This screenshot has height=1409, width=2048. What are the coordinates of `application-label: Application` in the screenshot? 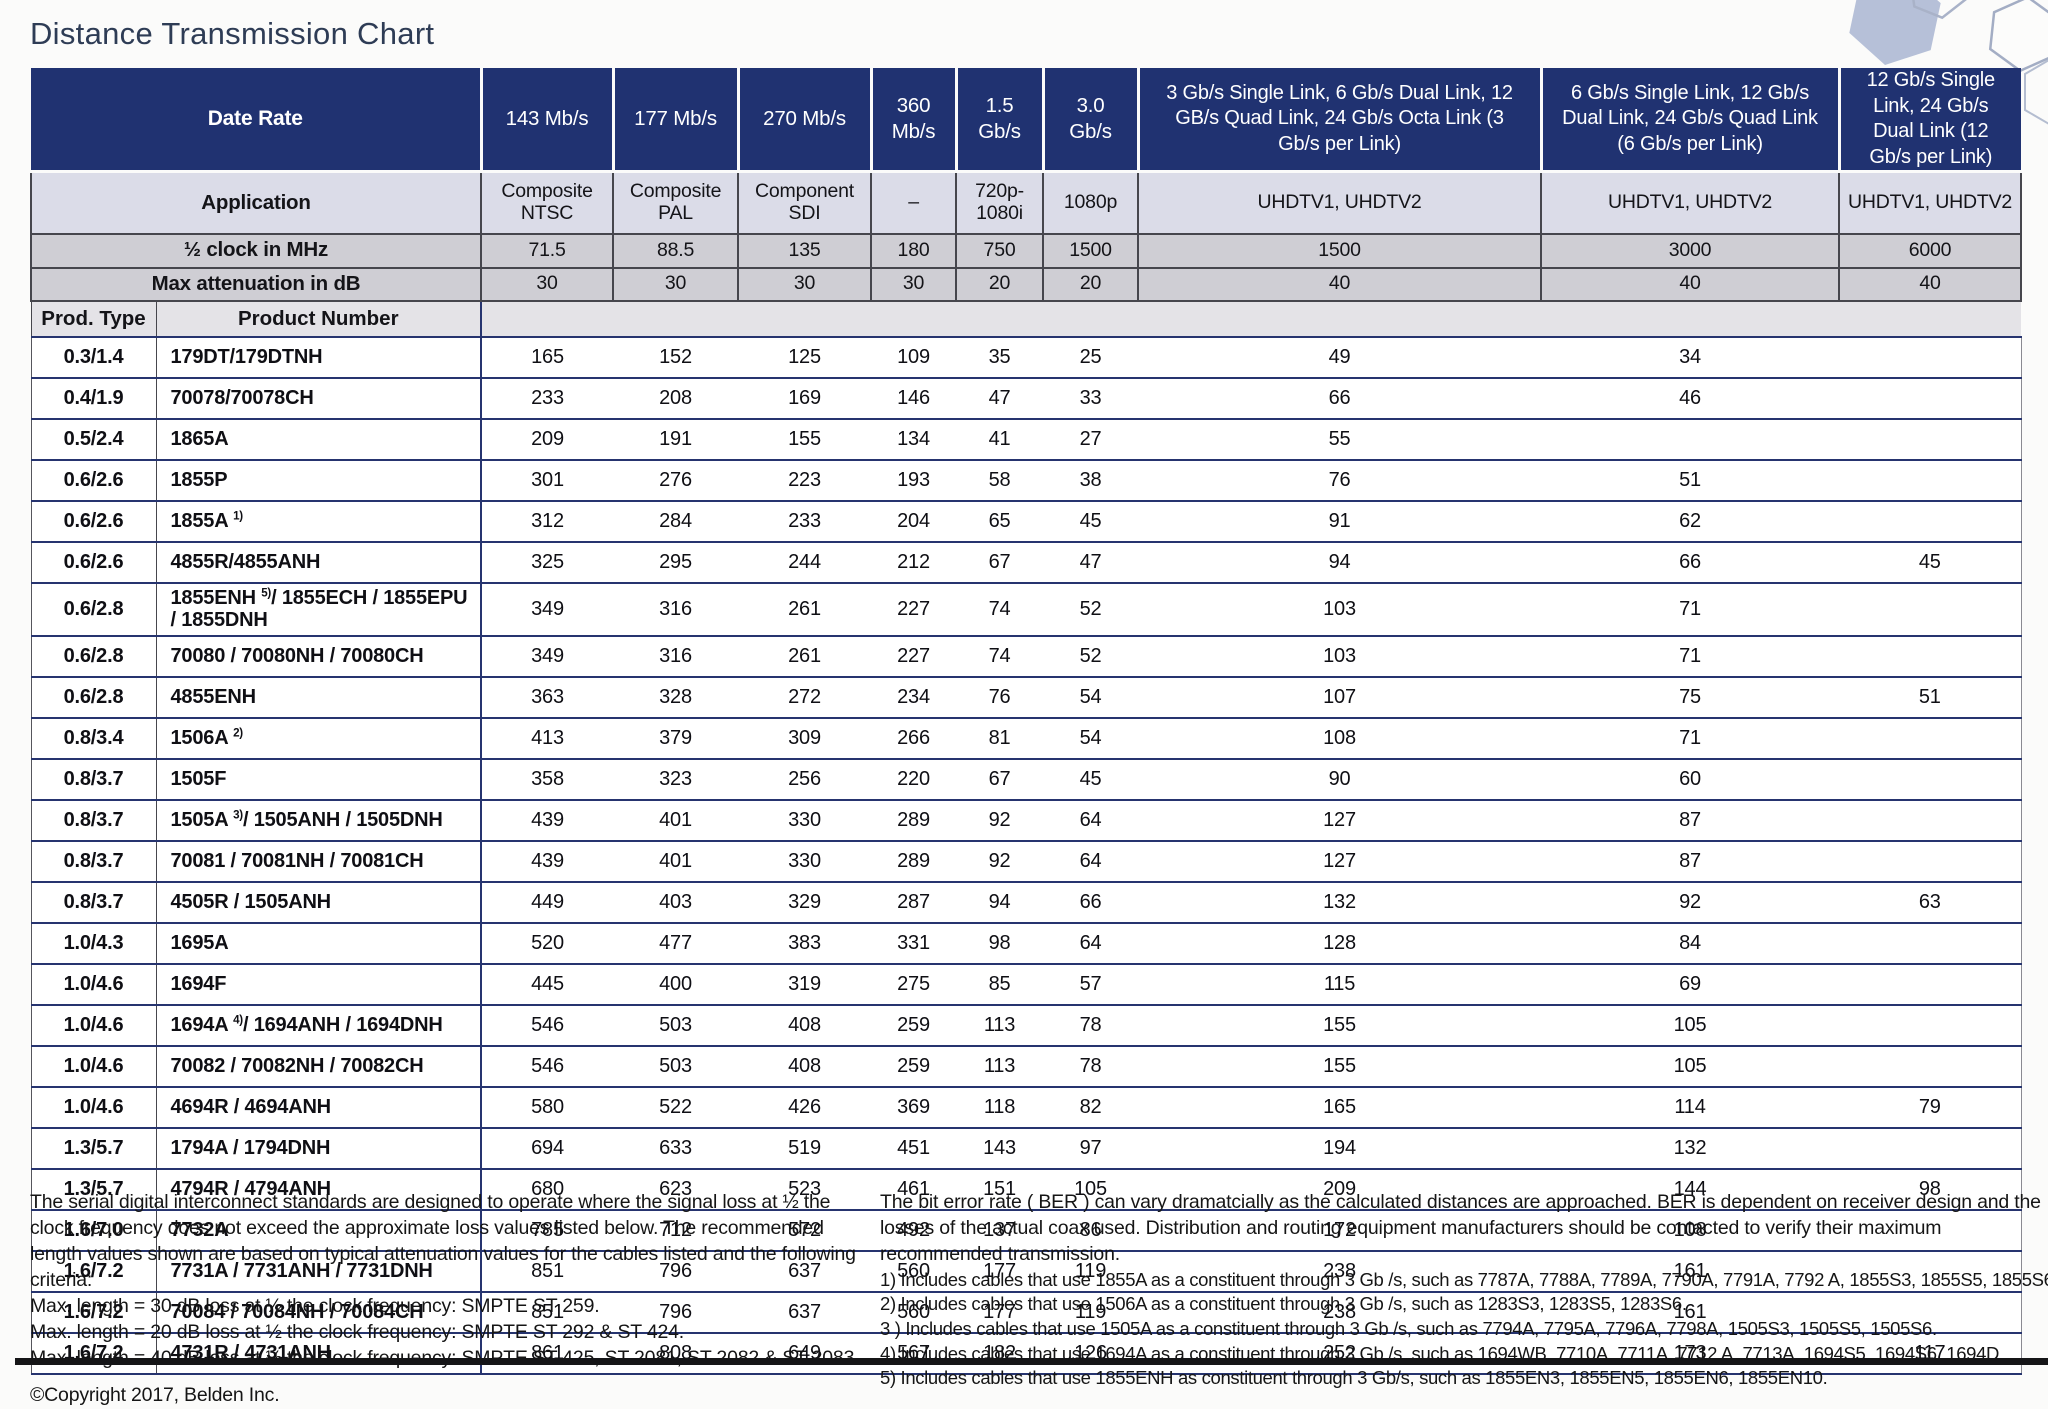 It's located at (256, 202).